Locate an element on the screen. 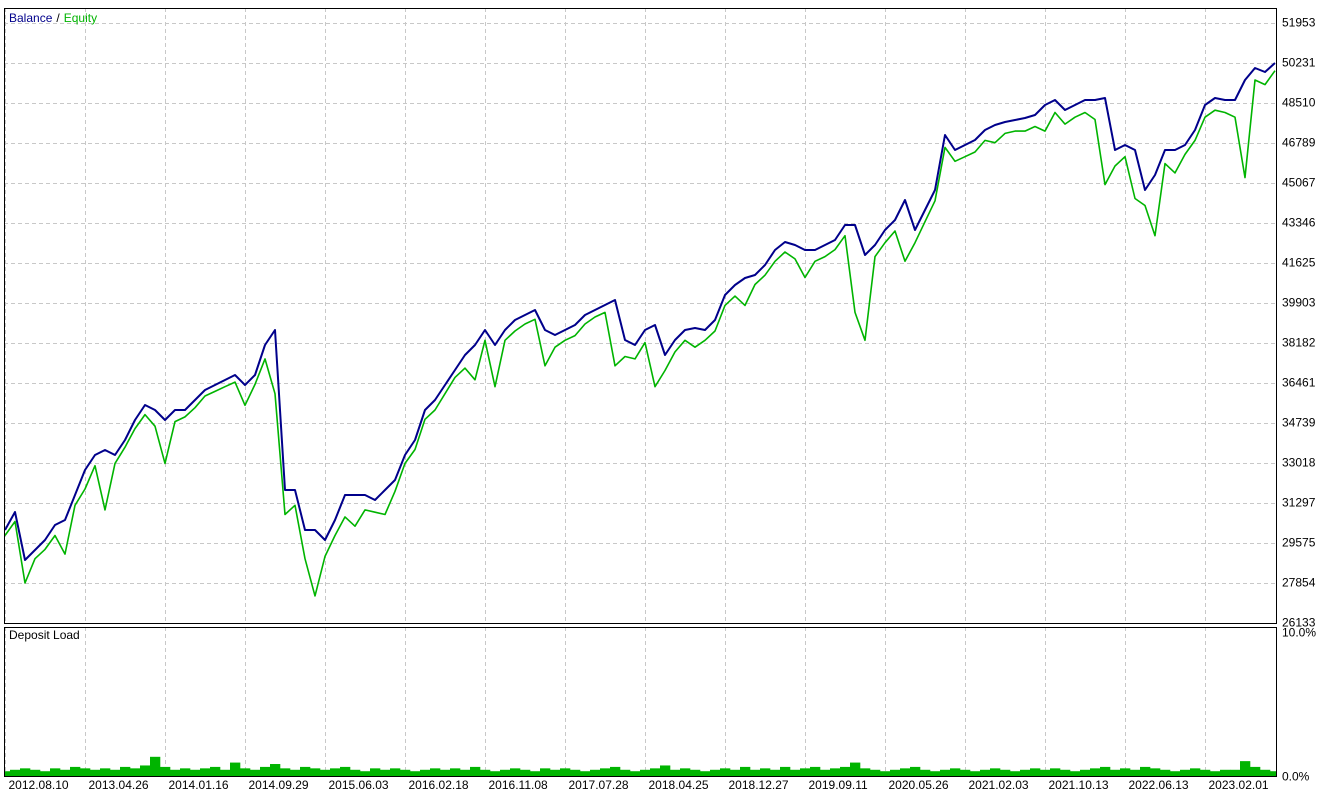  y-tick-label: 48510 is located at coordinates (1299, 103).